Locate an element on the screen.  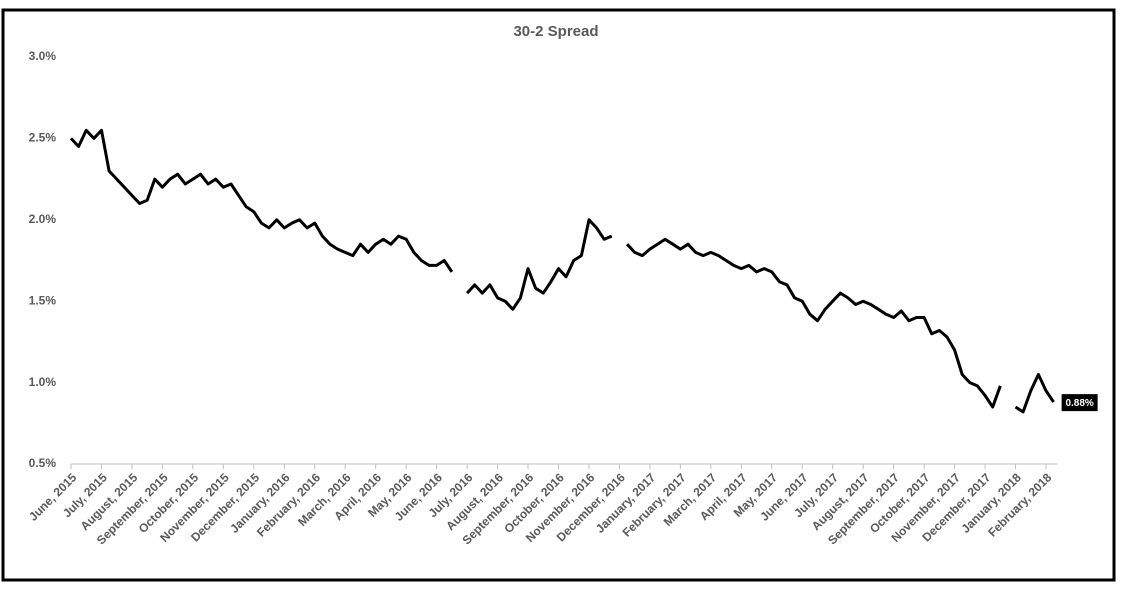
chart-title: 30-2 Spread is located at coordinates (555, 31).